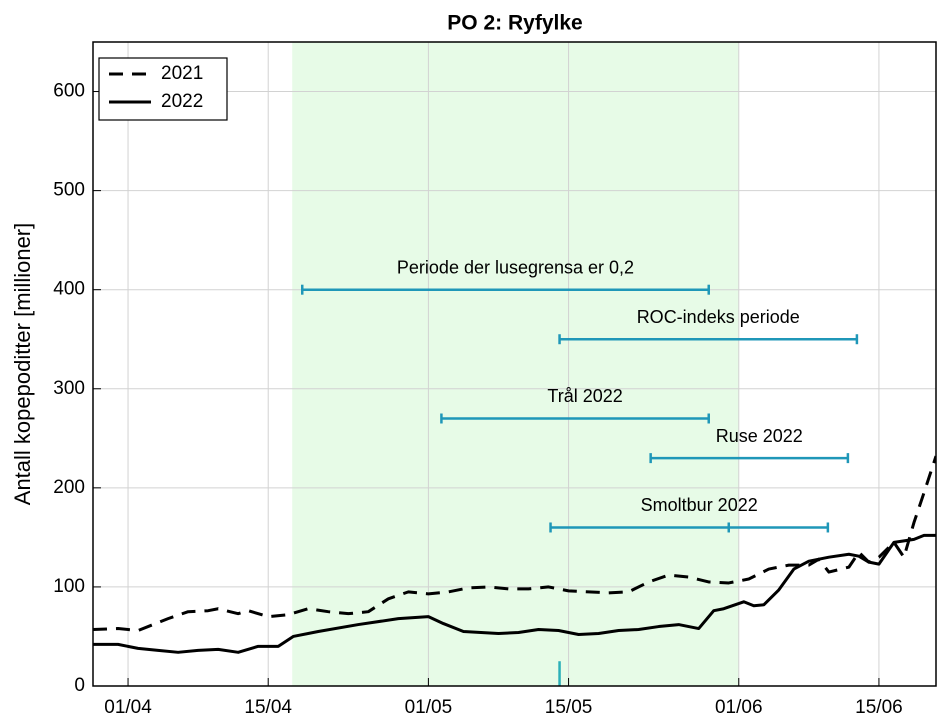 This screenshot has height=722, width=937. What do you see at coordinates (69, 586) in the screenshot?
I see `y-tick-label: 100` at bounding box center [69, 586].